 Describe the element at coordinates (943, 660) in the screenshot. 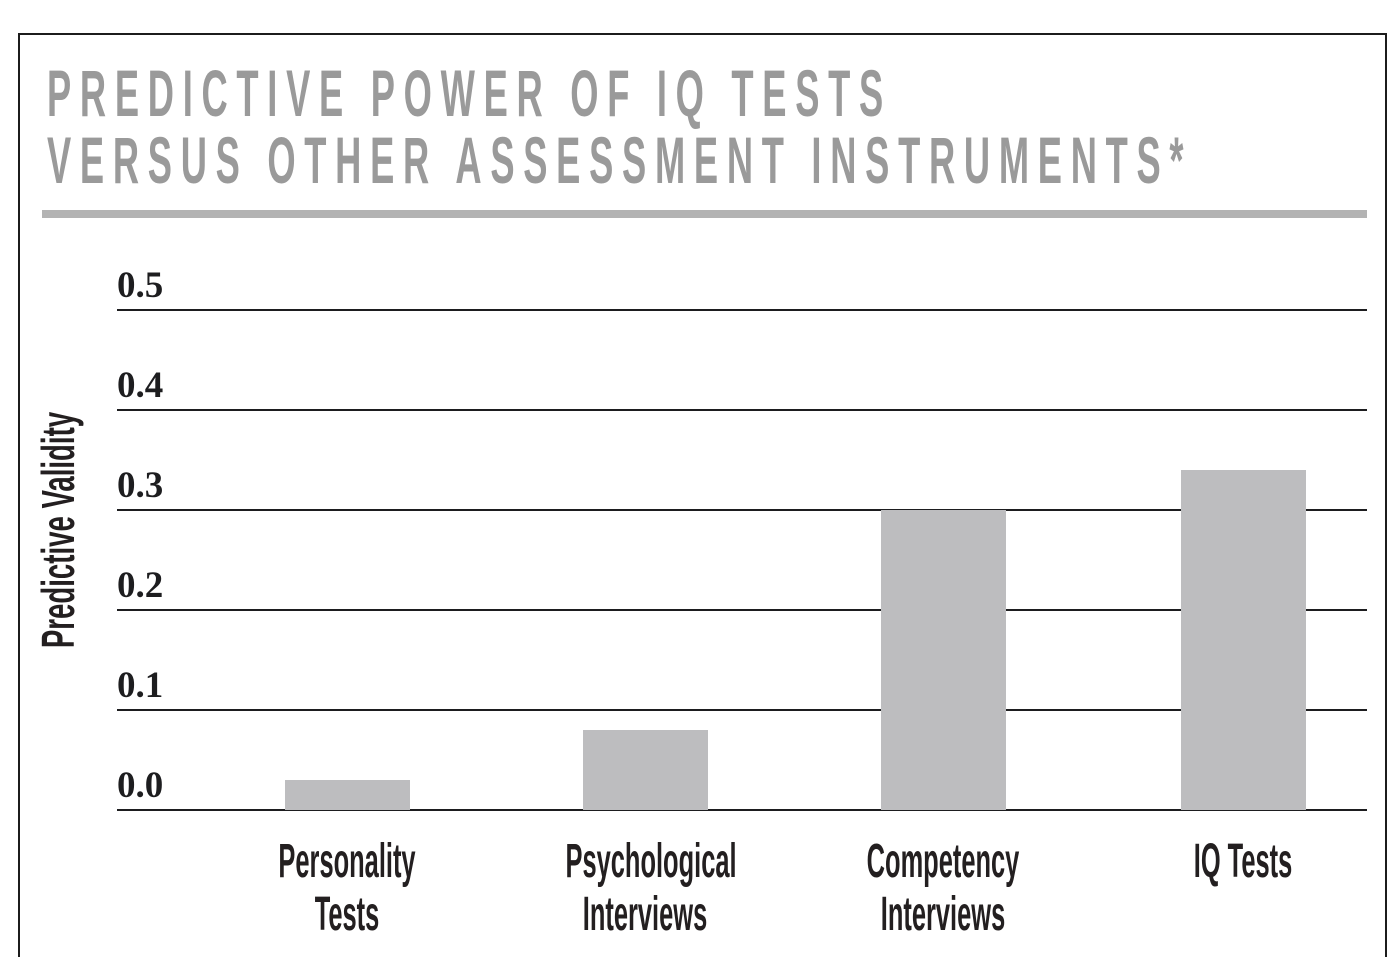

I see `bar-competency-interviews` at that location.